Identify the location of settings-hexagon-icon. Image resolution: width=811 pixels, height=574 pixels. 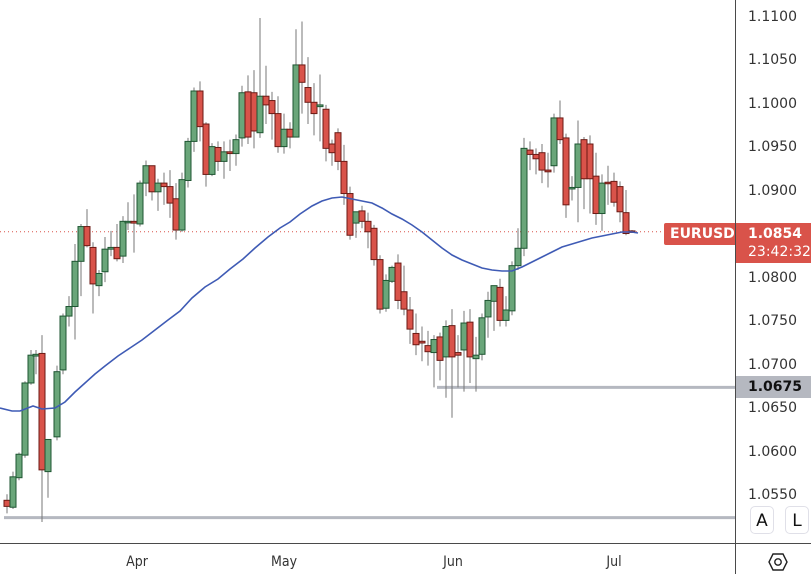
(778, 562).